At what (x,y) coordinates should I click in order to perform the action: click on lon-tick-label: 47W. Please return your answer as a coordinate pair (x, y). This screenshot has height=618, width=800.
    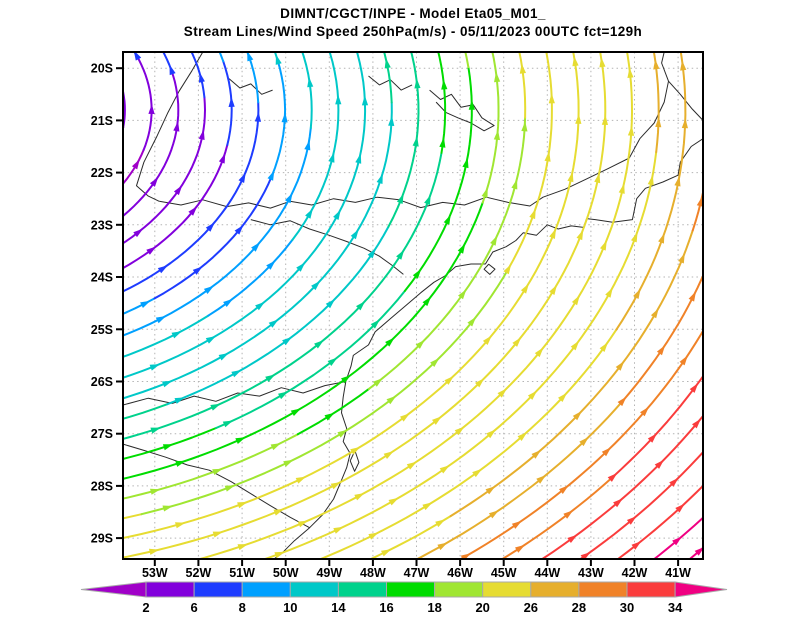
    Looking at the image, I should click on (417, 573).